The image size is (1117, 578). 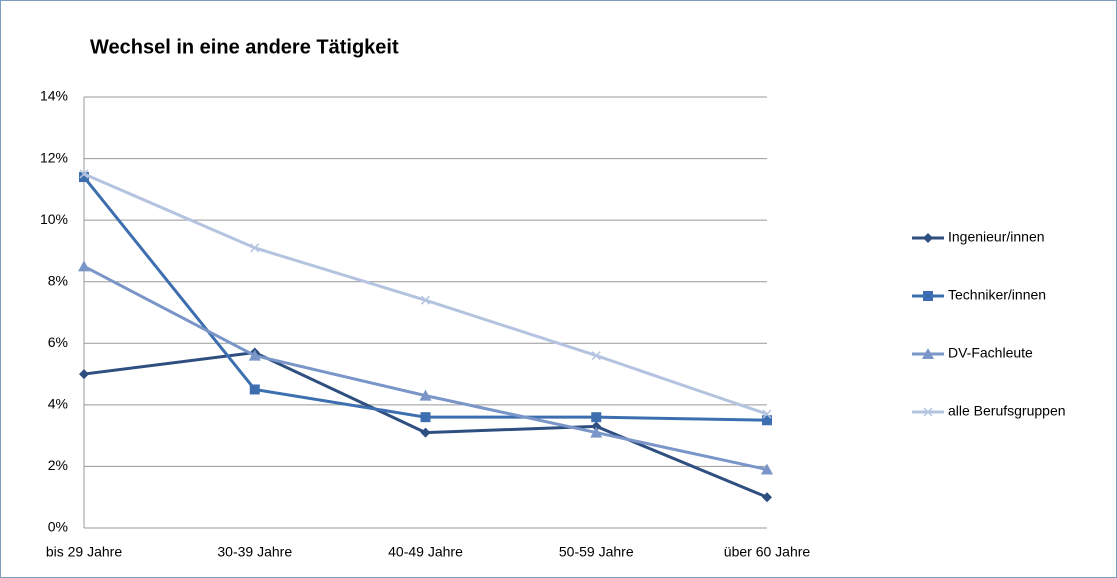 What do you see at coordinates (58, 342) in the screenshot?
I see `y-tick-label: 6%` at bounding box center [58, 342].